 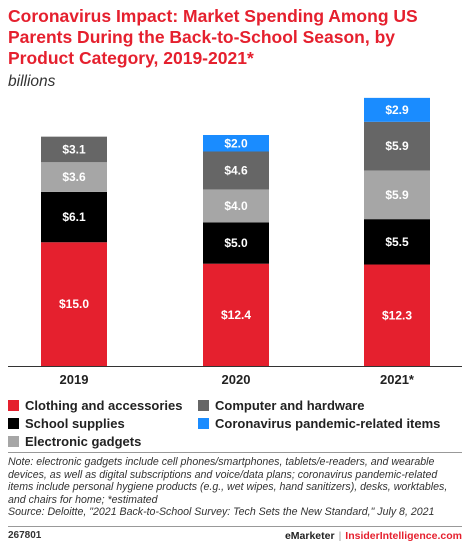 I want to click on x-tick-label-2021: 2021*, so click(x=397, y=379).